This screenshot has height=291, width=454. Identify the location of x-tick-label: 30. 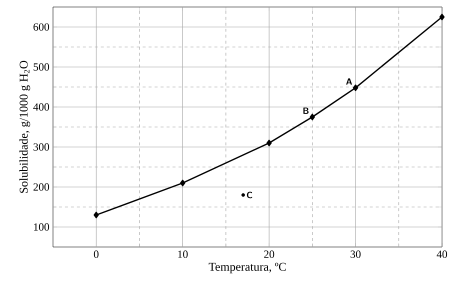
(355, 254).